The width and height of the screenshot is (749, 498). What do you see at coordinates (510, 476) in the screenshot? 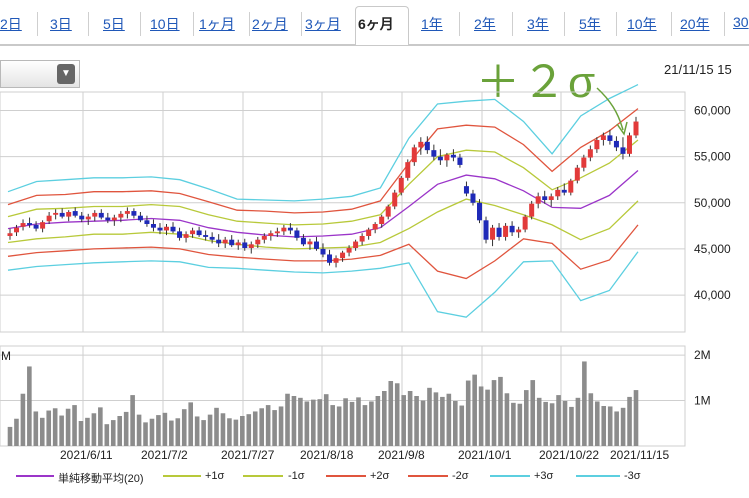
I see `legend-swatch-plus3` at bounding box center [510, 476].